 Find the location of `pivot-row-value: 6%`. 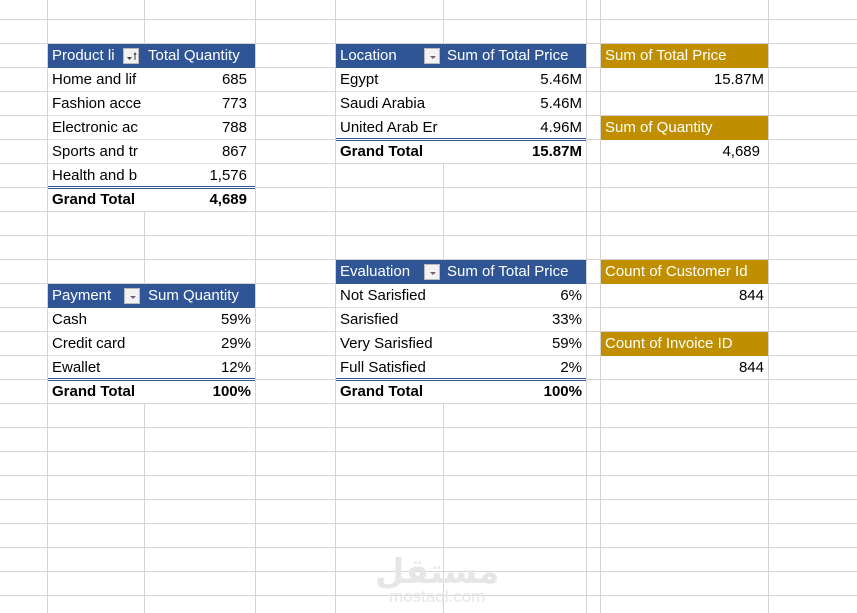

pivot-row-value: 6% is located at coordinates (571, 295).